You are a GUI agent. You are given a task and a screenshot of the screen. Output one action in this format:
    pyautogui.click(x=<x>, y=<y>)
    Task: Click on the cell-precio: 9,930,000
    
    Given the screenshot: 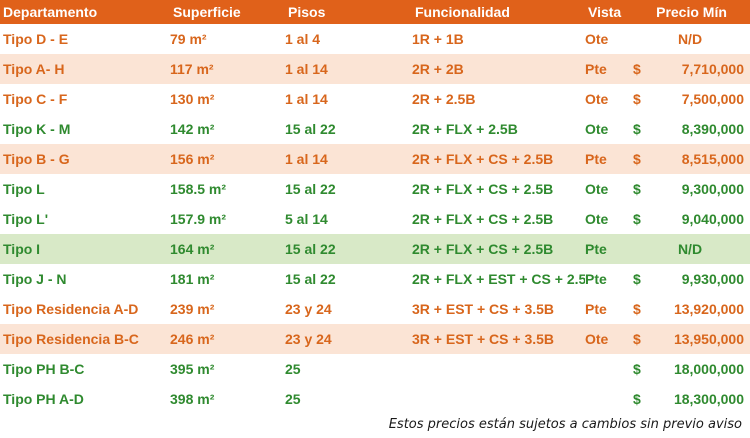 What is the action you would take?
    pyautogui.click(x=713, y=279)
    